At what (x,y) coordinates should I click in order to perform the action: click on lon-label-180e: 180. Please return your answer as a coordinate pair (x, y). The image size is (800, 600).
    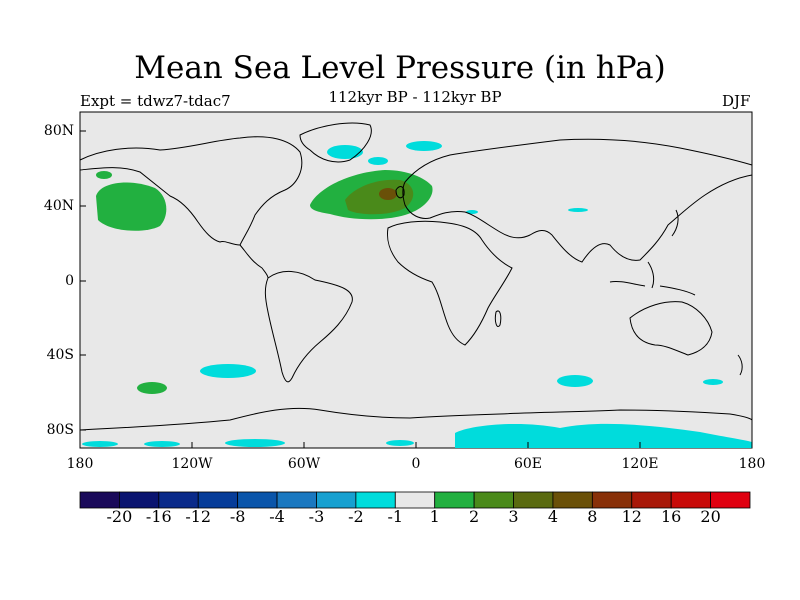
    Looking at the image, I should click on (752, 464).